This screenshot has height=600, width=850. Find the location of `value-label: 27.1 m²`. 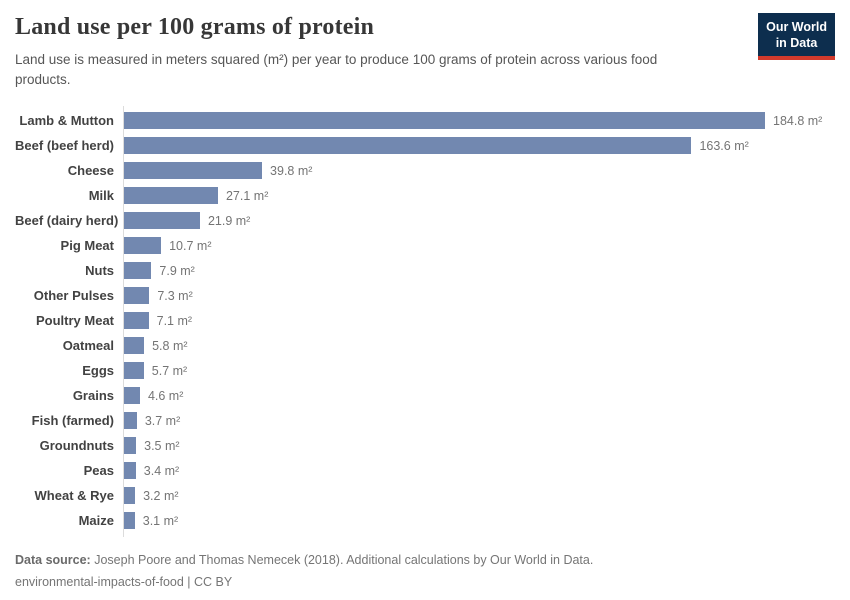

value-label: 27.1 m² is located at coordinates (247, 195).